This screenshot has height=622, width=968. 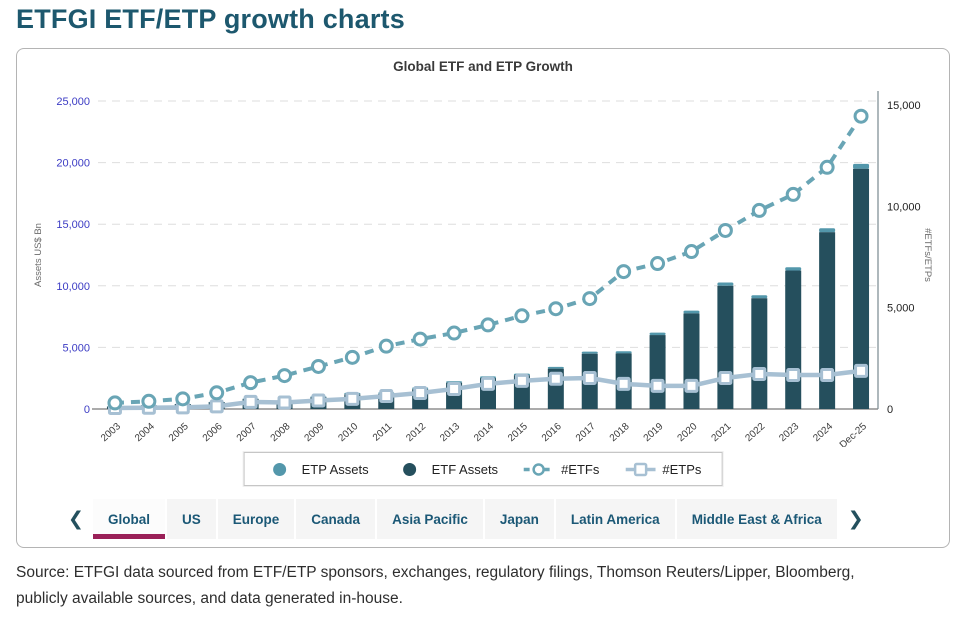 What do you see at coordinates (756, 519) in the screenshot?
I see `tab-middle-east-africa: Middle East & Africa` at bounding box center [756, 519].